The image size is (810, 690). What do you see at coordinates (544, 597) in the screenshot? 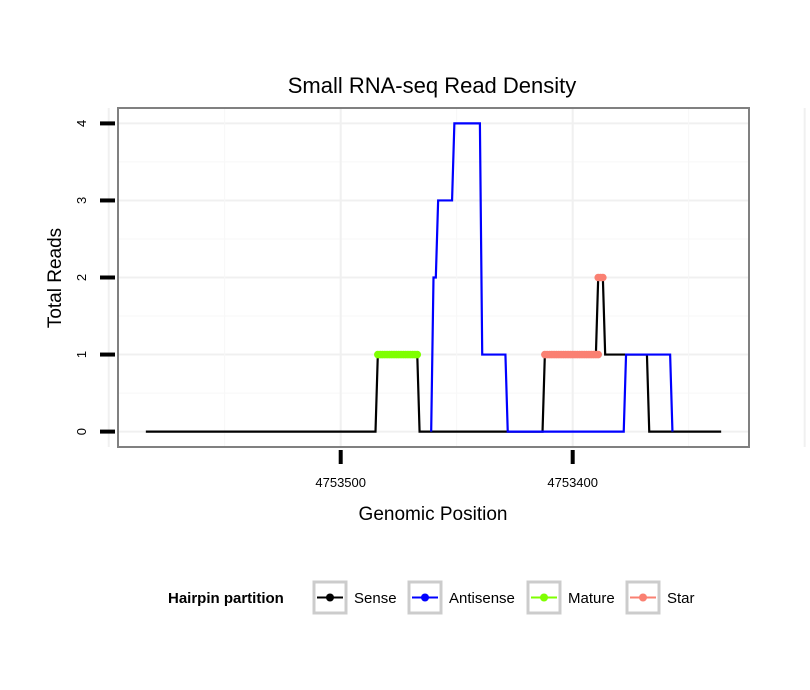
I see `legend-key-point-mature` at bounding box center [544, 597].